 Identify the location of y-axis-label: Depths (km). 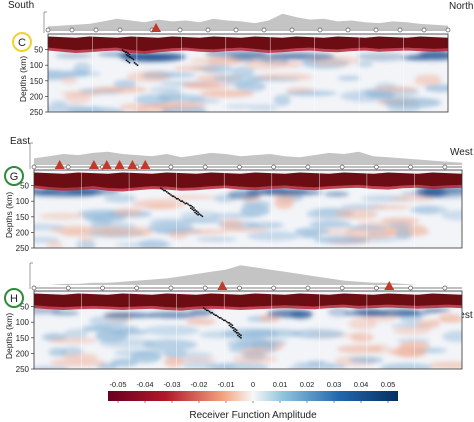
(9, 215).